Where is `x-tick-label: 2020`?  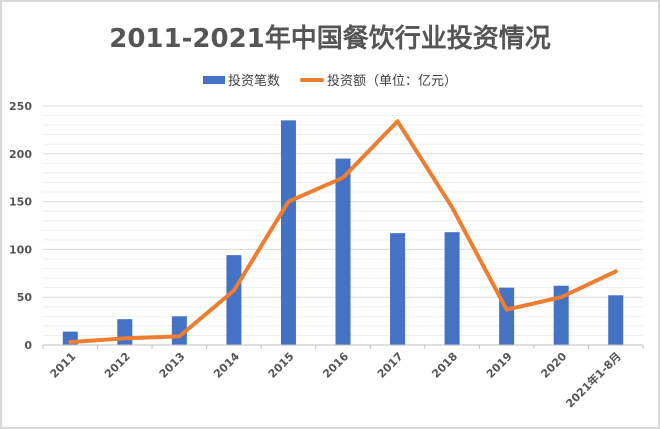 x-tick-label: 2020 is located at coordinates (553, 365).